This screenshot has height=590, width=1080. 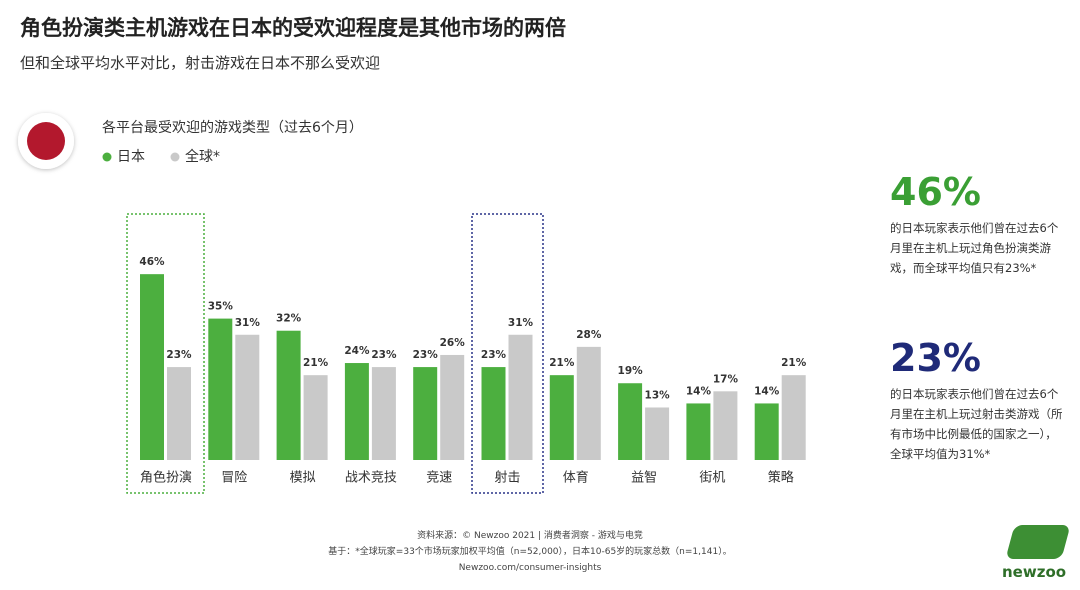 What do you see at coordinates (357, 351) in the screenshot?
I see `value-label: 24%` at bounding box center [357, 351].